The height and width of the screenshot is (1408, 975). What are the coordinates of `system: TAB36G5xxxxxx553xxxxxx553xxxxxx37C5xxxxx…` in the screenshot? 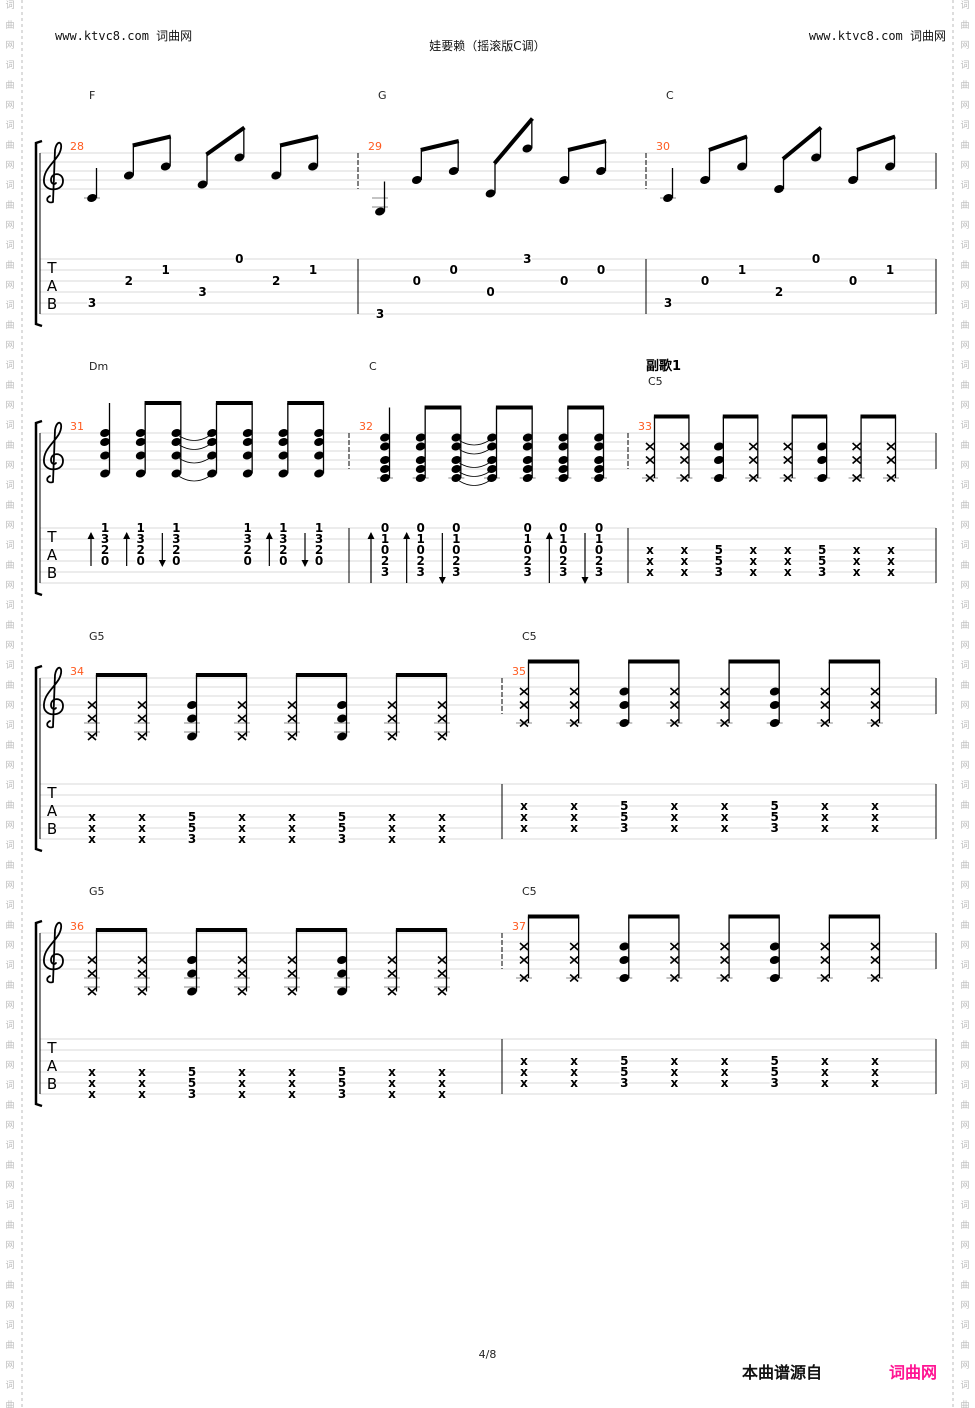 It's located at (485, 996).